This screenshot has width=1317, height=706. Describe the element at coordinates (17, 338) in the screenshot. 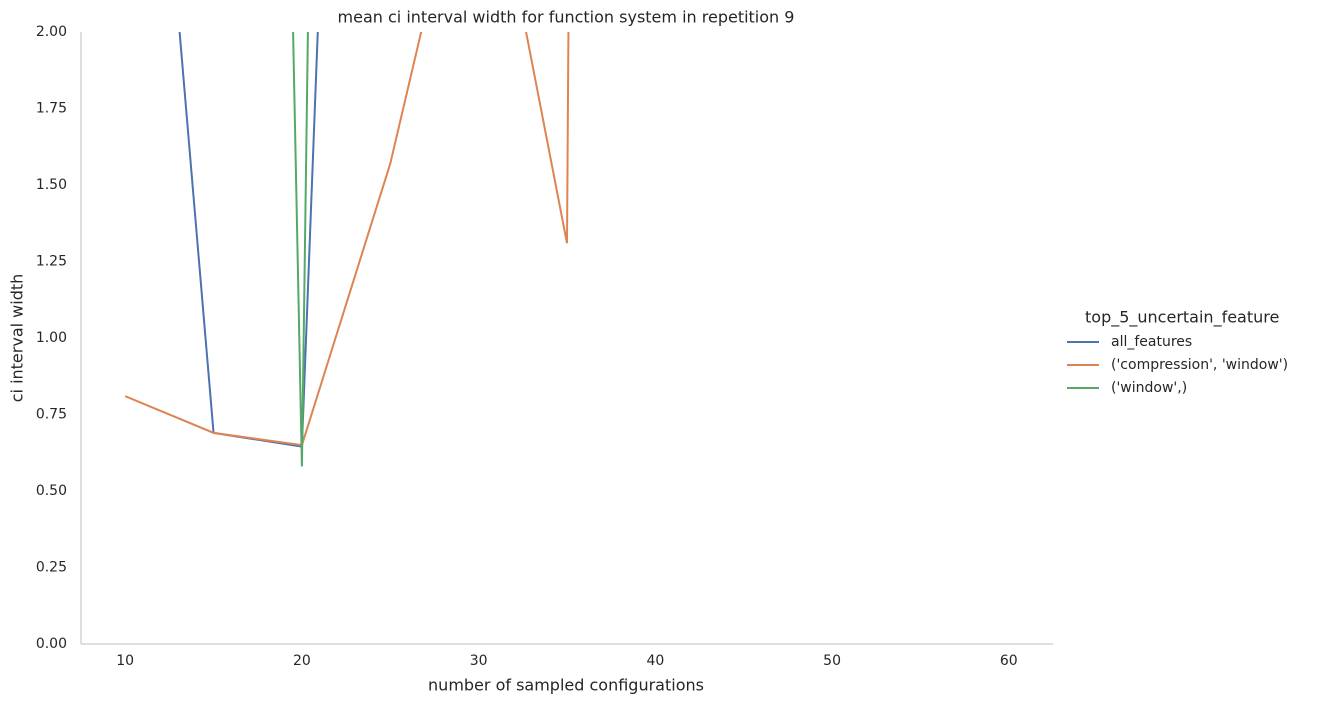

I see `y-axis-label: ci interval width` at that location.